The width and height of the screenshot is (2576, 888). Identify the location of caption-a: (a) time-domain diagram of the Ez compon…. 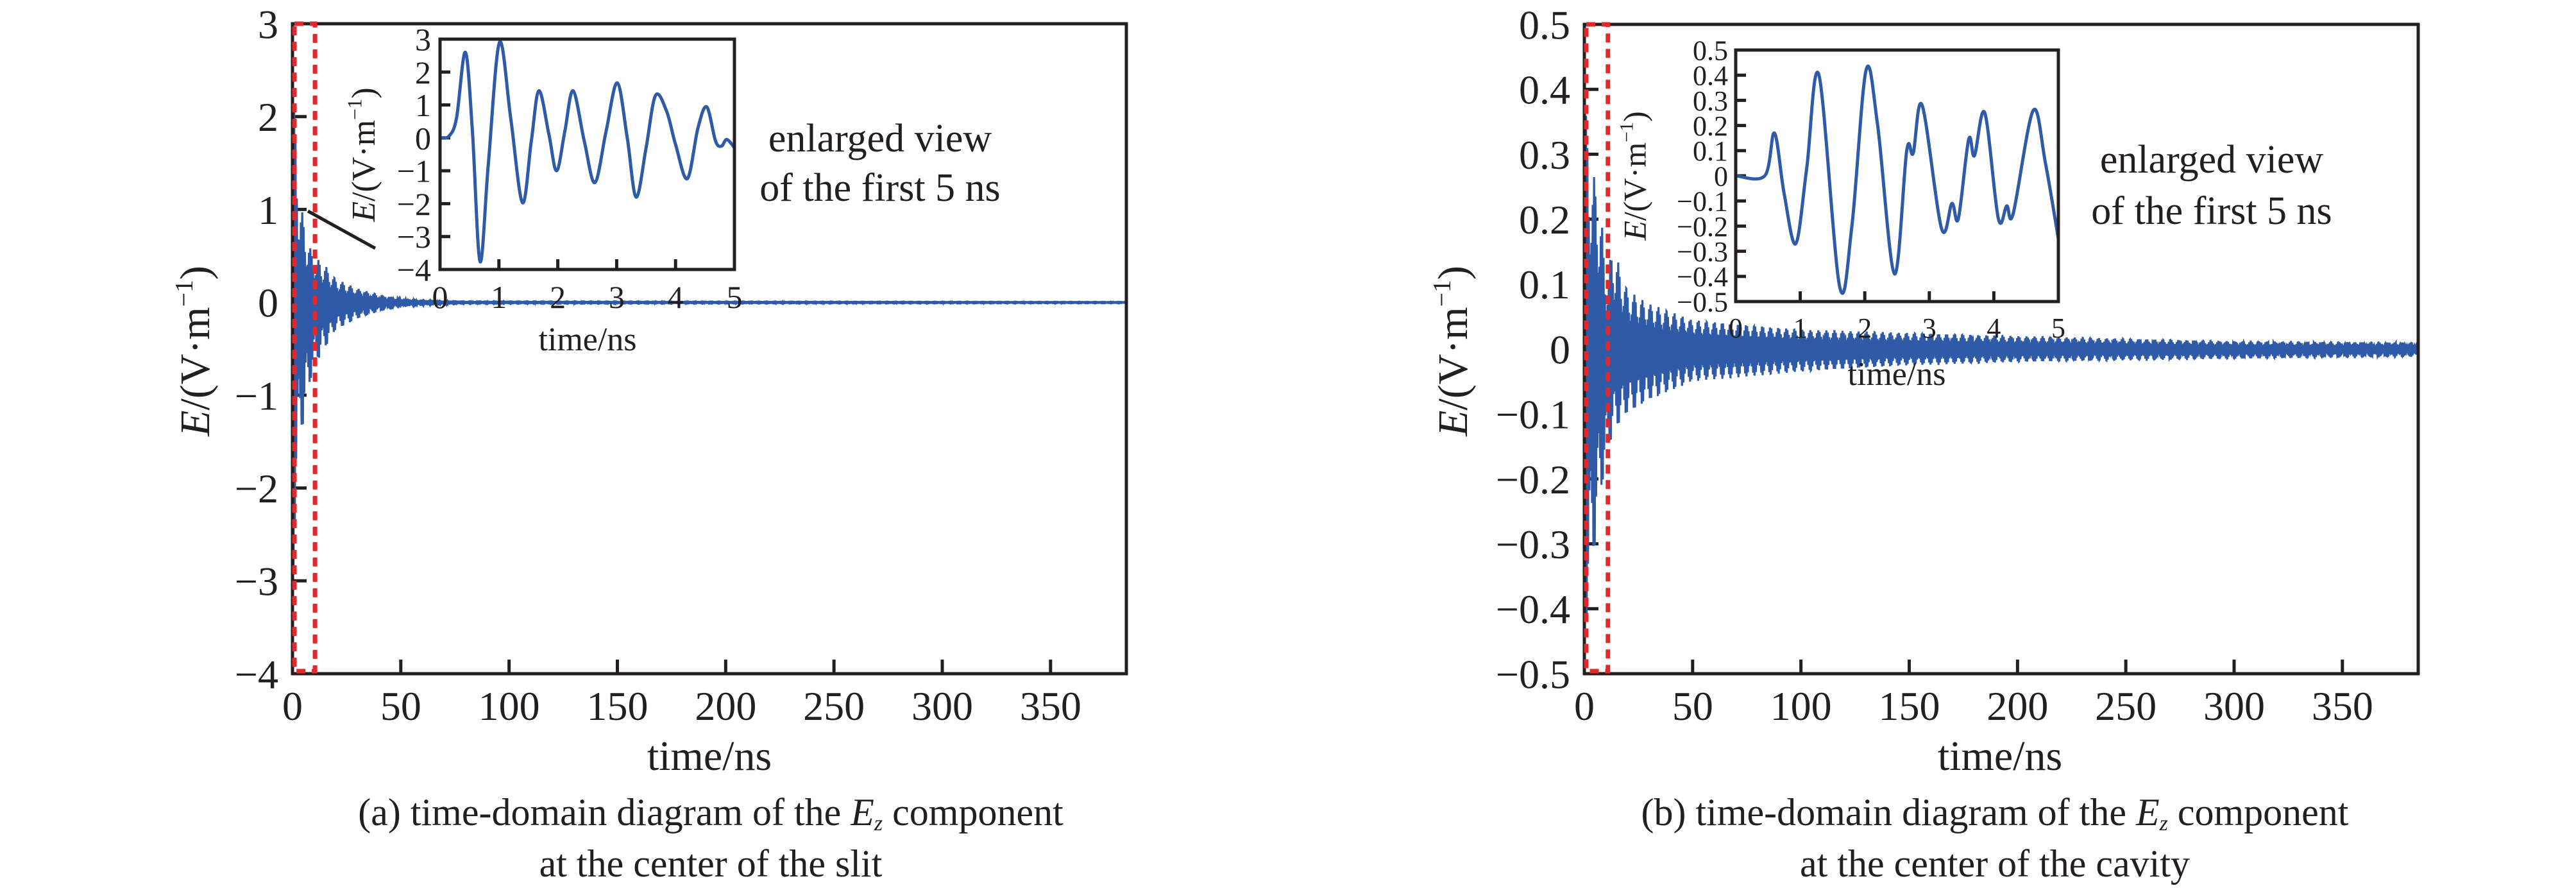
(710, 814).